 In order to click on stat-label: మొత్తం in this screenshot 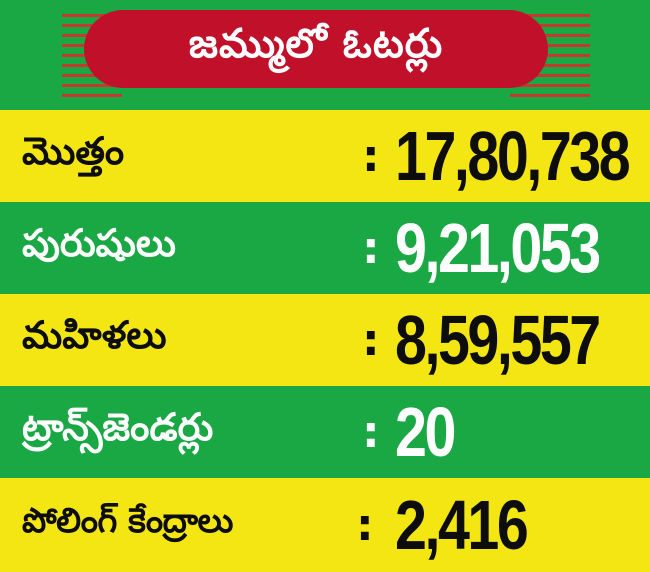, I will do `click(73, 151)`.